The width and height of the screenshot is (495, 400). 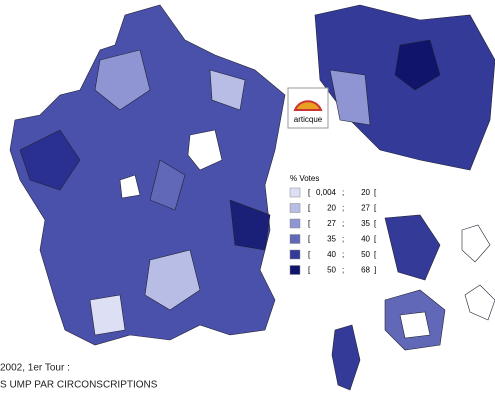 I want to click on legend-low: 35, so click(x=331, y=239).